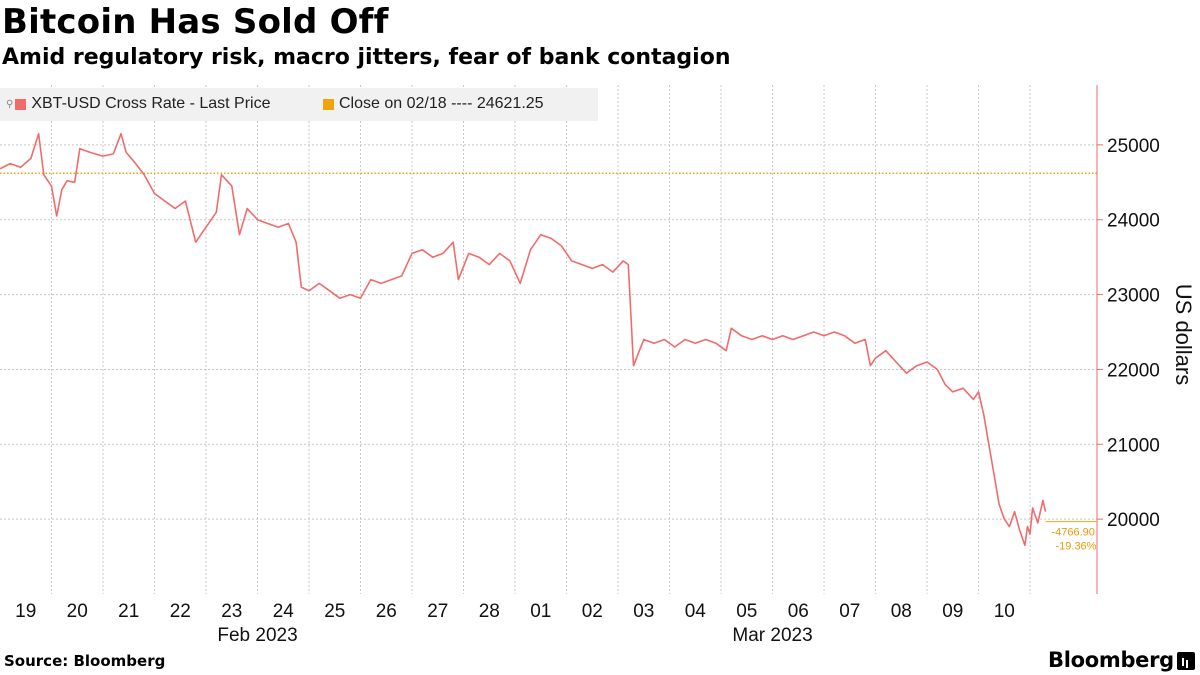 The image size is (1200, 675). What do you see at coordinates (10, 104) in the screenshot?
I see `pin-icon: ⚲` at bounding box center [10, 104].